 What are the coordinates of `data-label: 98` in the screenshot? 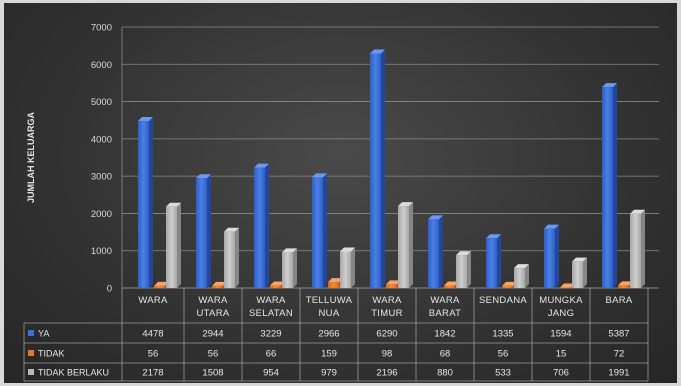 It's located at (387, 354).